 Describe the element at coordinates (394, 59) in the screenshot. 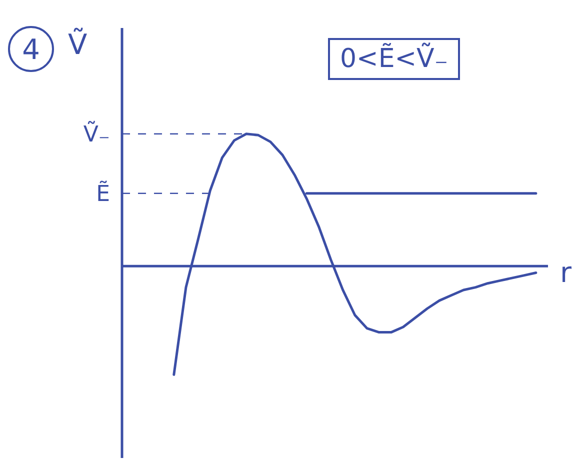

I see `box-outline: 0<Ẽ<Ṽ₋` at that location.